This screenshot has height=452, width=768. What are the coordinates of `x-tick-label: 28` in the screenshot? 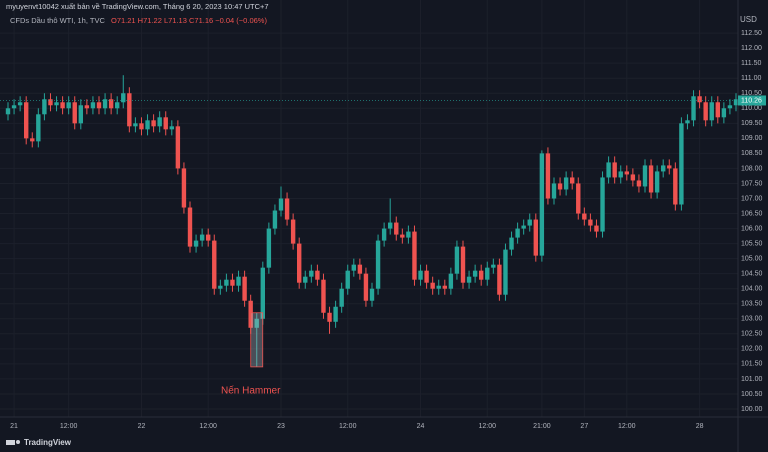 It's located at (700, 426).